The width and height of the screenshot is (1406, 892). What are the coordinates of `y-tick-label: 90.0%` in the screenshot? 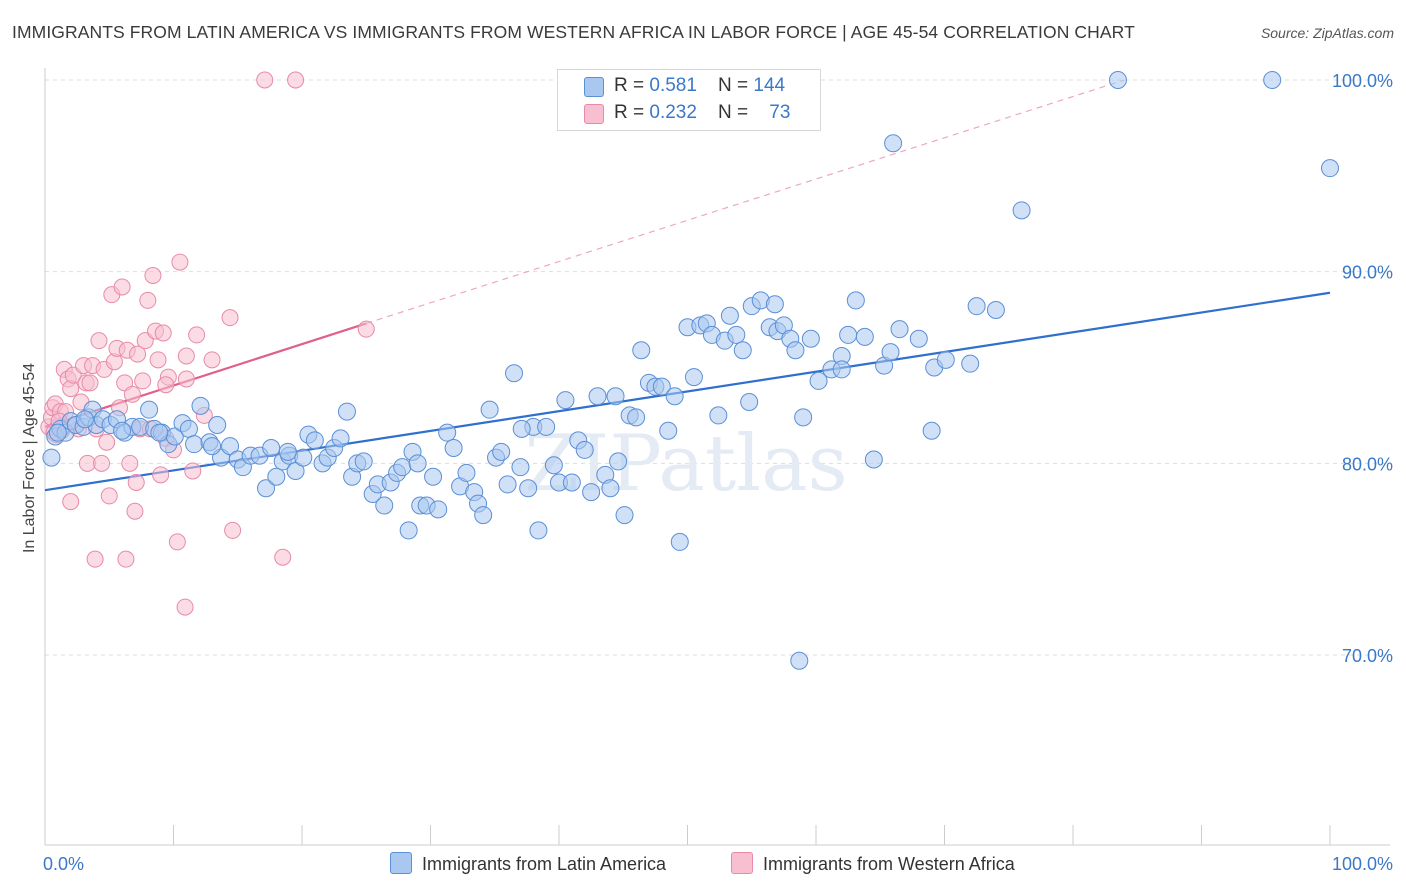 It's located at (1367, 273).